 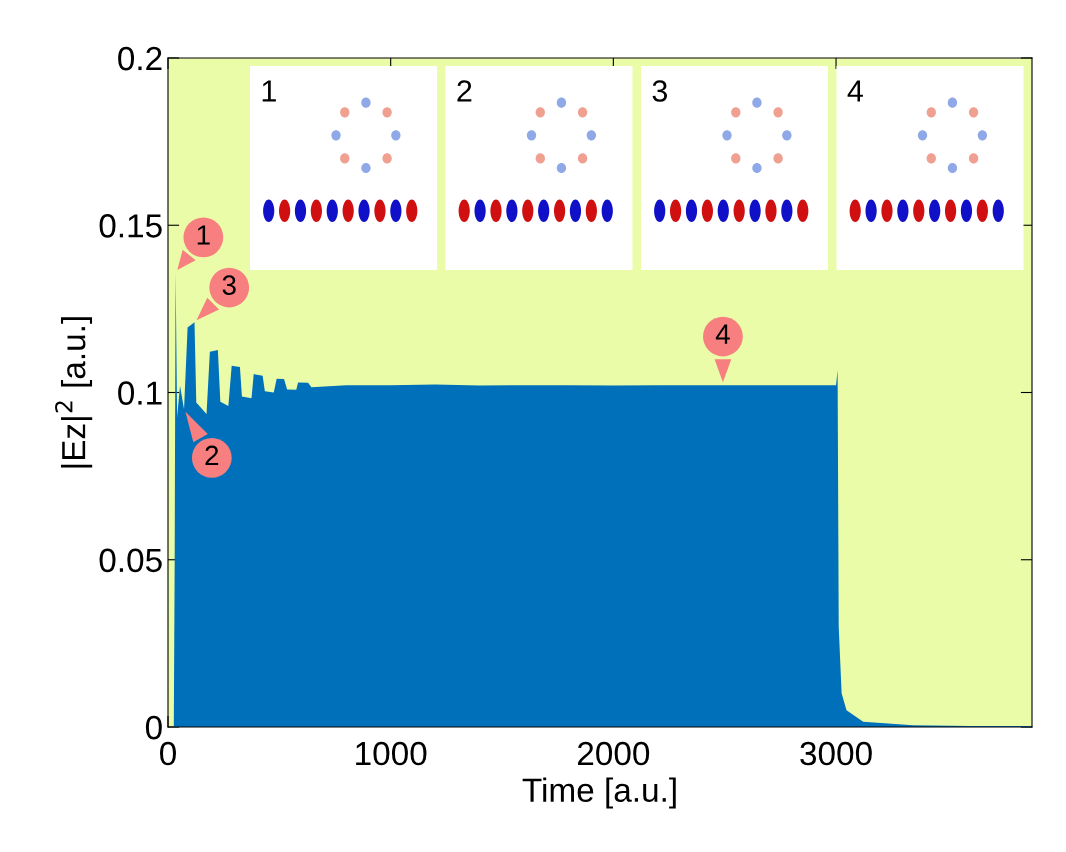 What do you see at coordinates (153, 727) in the screenshot?
I see `y-tick-label: 0` at bounding box center [153, 727].